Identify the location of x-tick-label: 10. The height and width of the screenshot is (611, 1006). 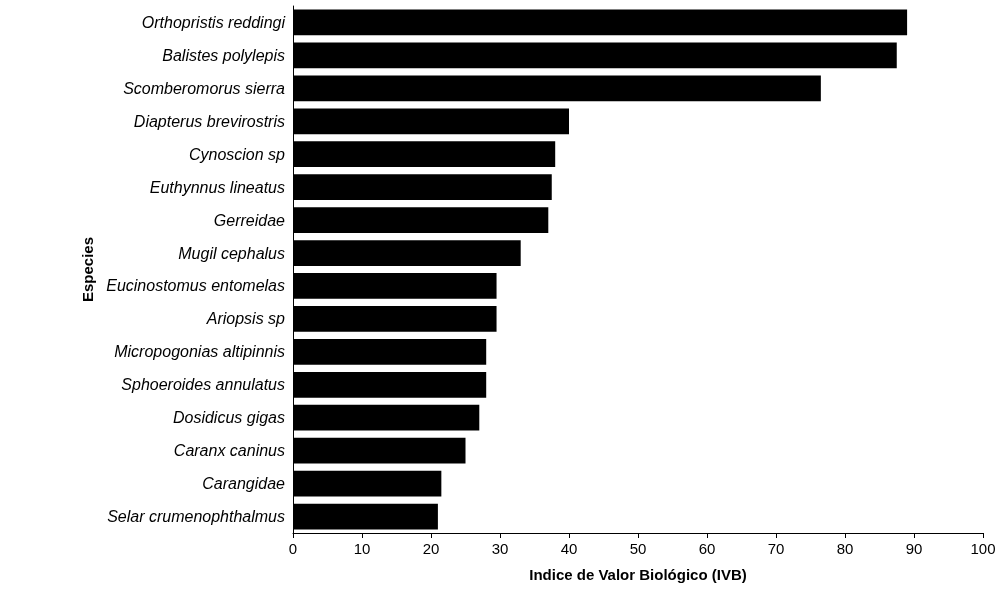
(362, 548).